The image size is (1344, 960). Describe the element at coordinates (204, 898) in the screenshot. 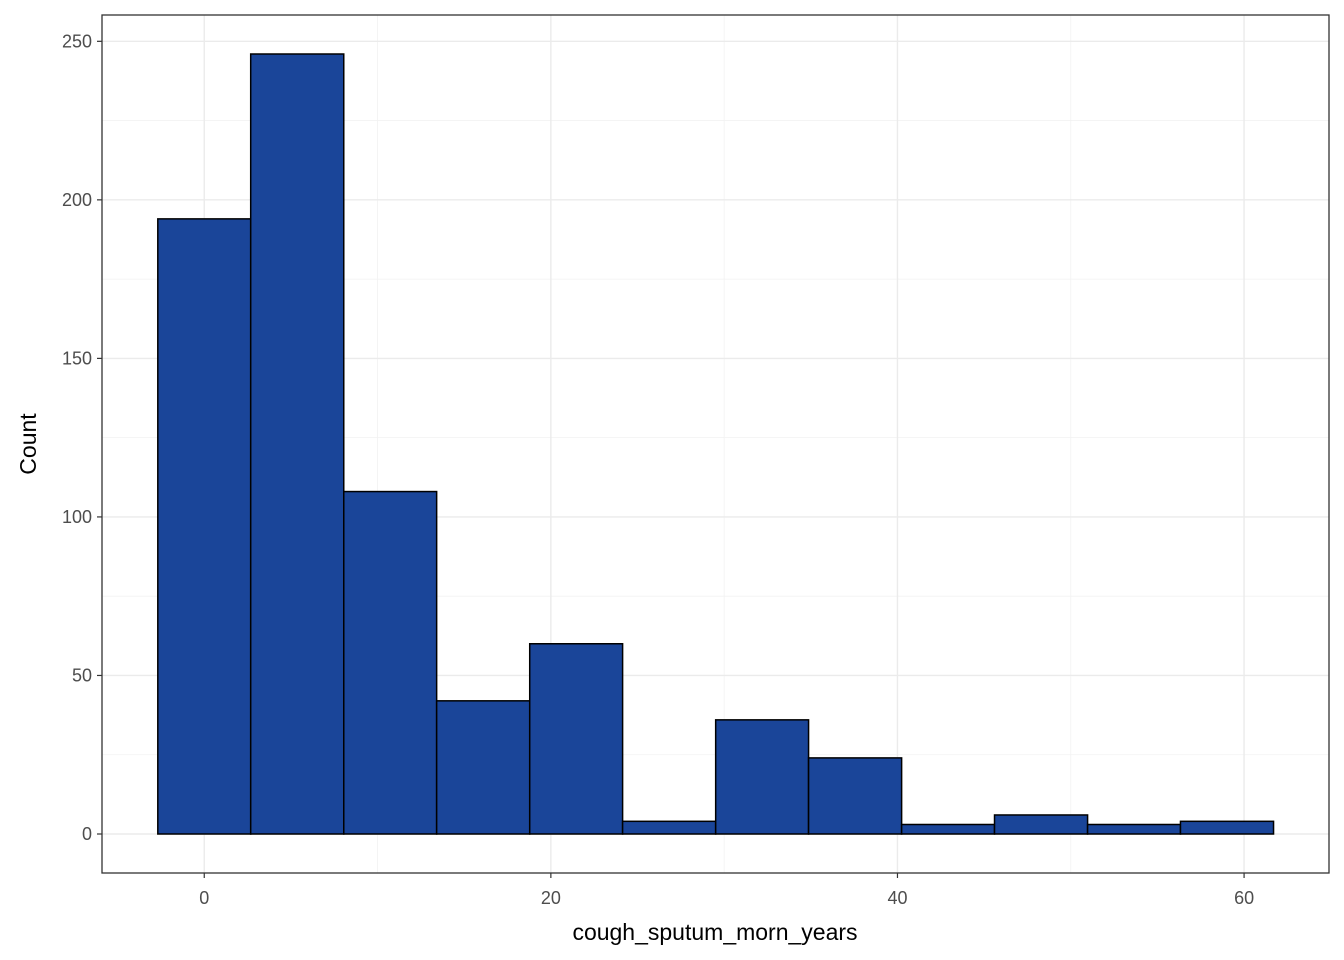

I see `x-tick-label: 0` at that location.